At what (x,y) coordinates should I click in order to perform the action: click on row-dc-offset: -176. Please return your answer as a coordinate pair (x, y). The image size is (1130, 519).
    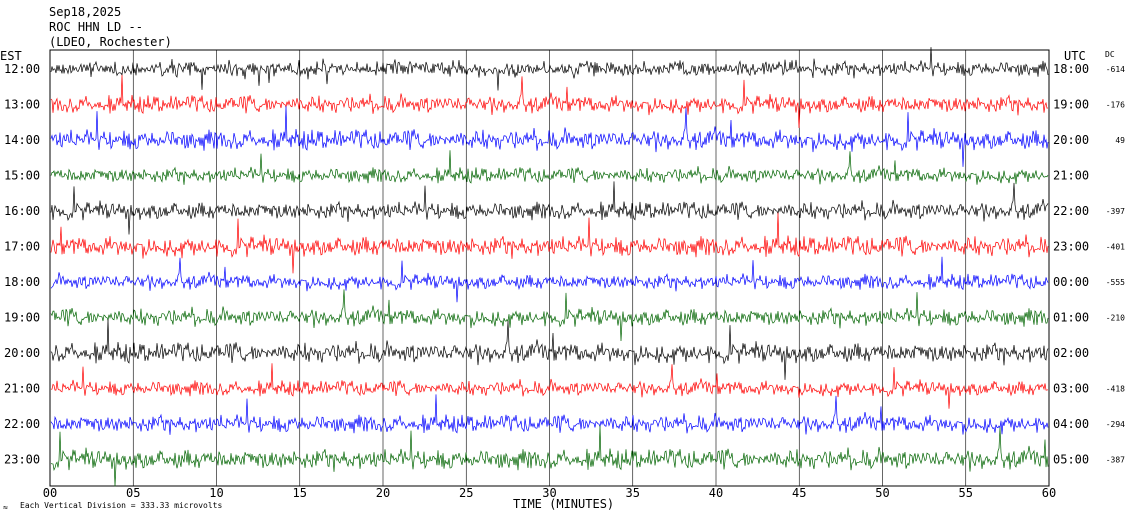
    Looking at the image, I should click on (1115, 105).